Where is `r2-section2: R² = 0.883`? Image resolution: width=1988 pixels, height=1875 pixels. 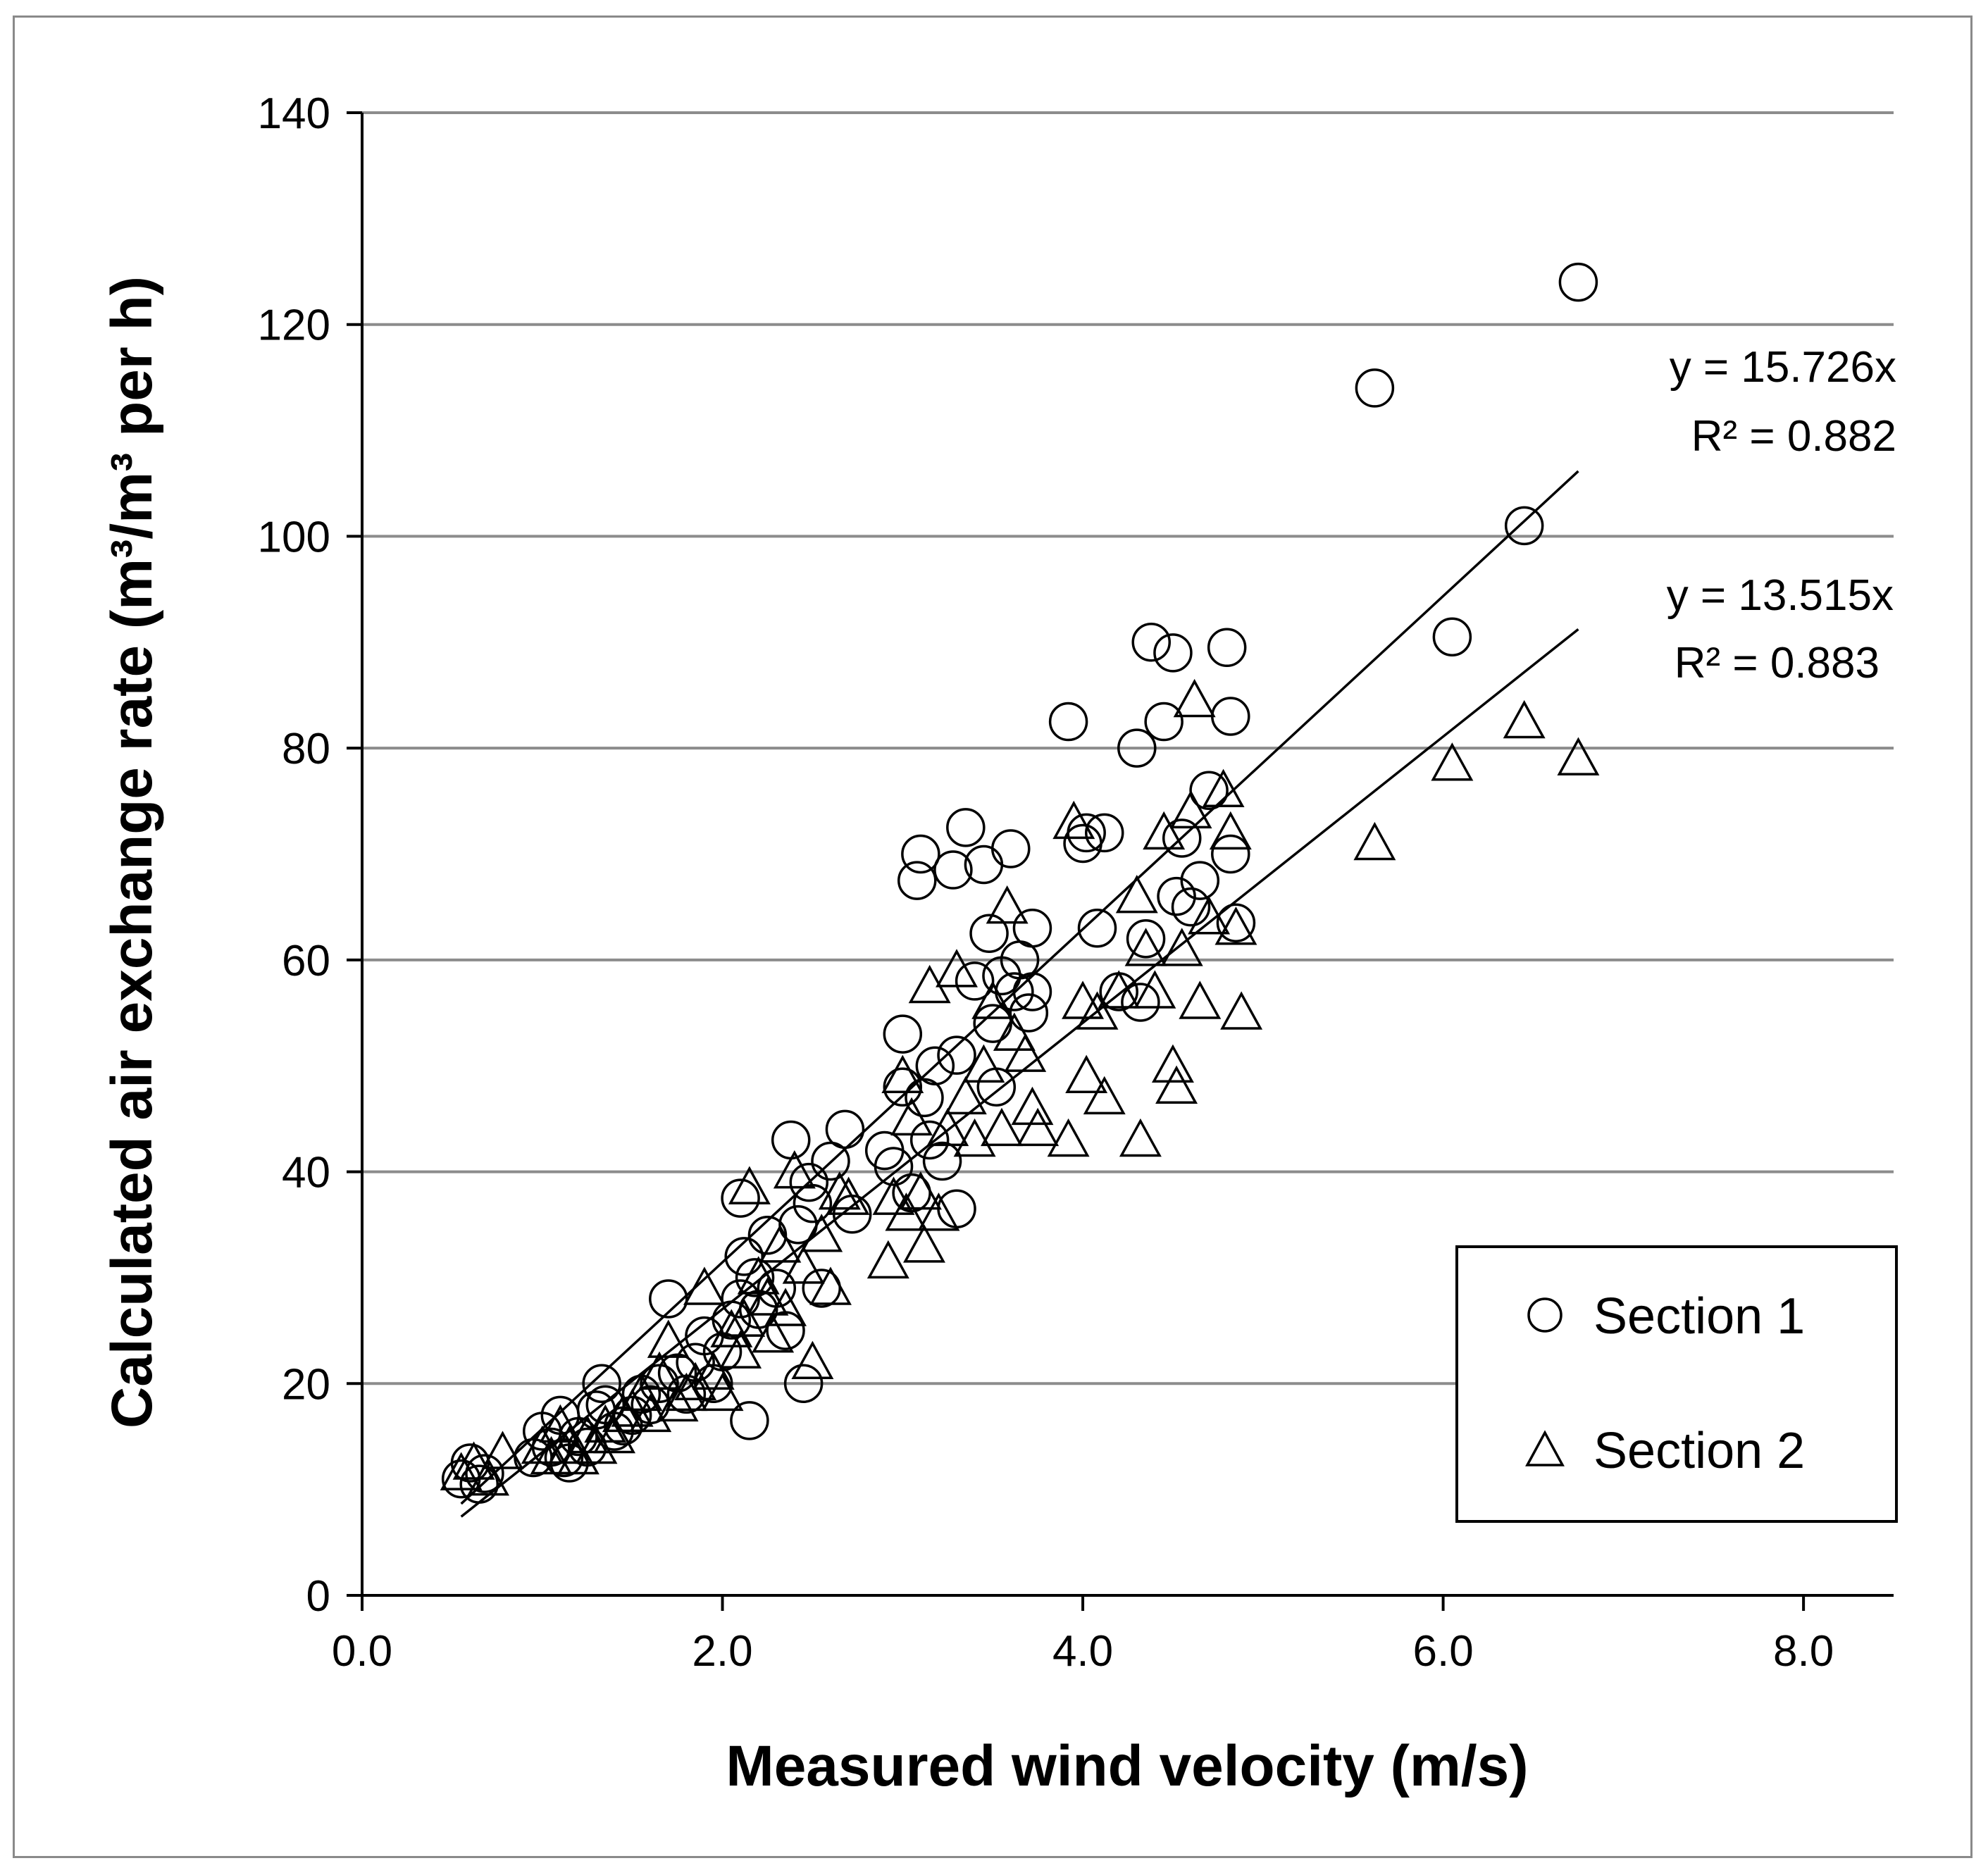 r2-section2: R² = 0.883 is located at coordinates (1777, 663).